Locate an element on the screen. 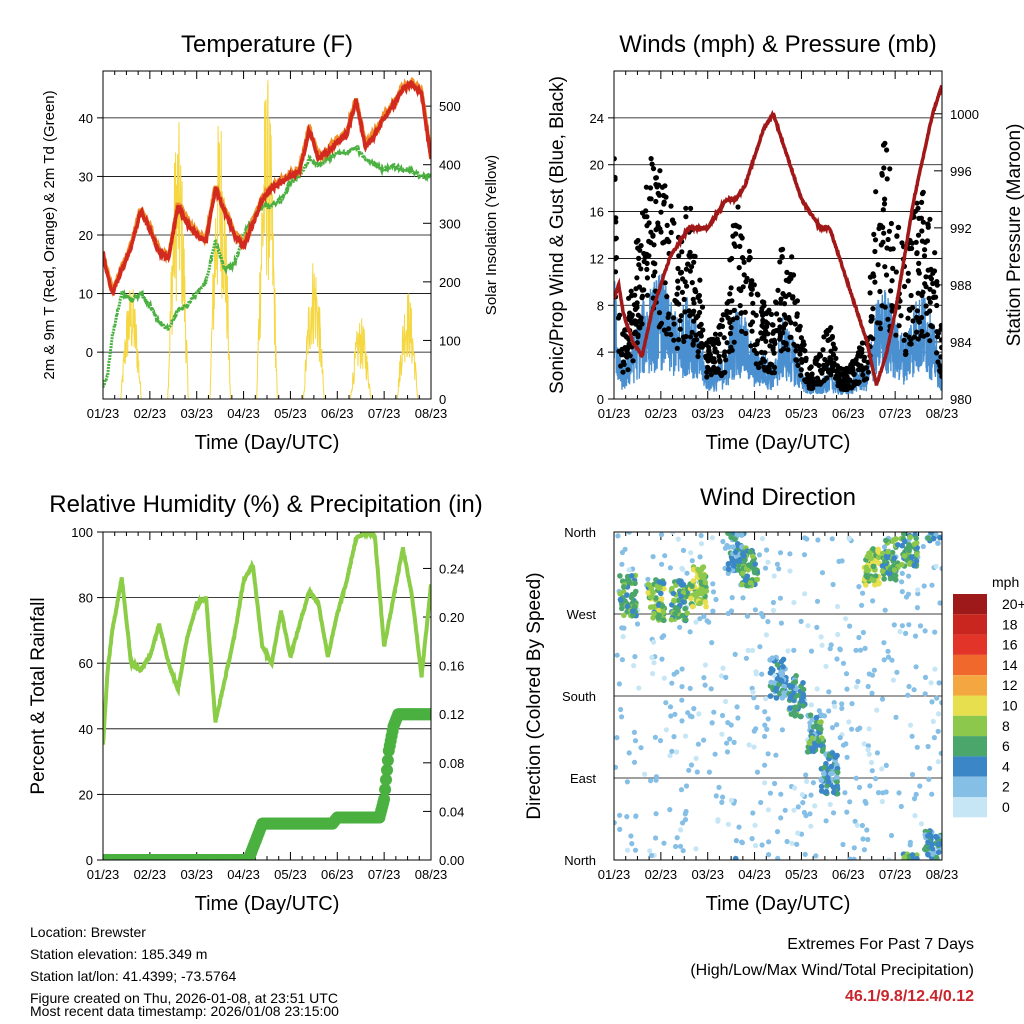  winds-y2tick-label: 1000 is located at coordinates (964, 114).